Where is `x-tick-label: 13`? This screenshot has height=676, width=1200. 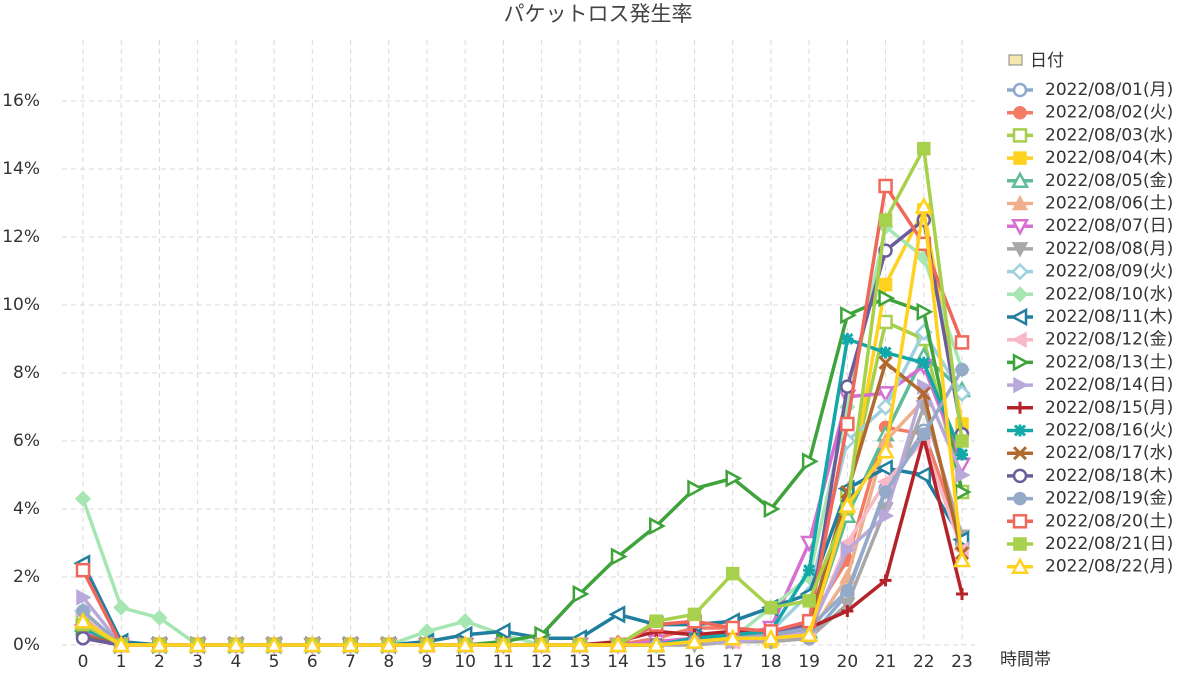
x-tick-label: 13 is located at coordinates (580, 662).